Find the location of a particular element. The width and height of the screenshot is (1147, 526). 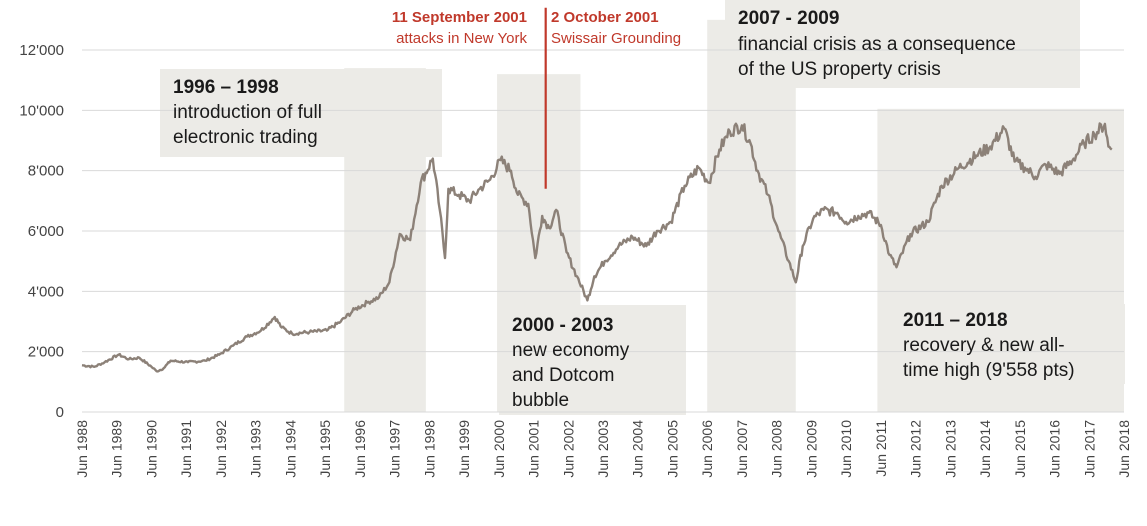

x-tick-label: Jun 1995 is located at coordinates (325, 449).